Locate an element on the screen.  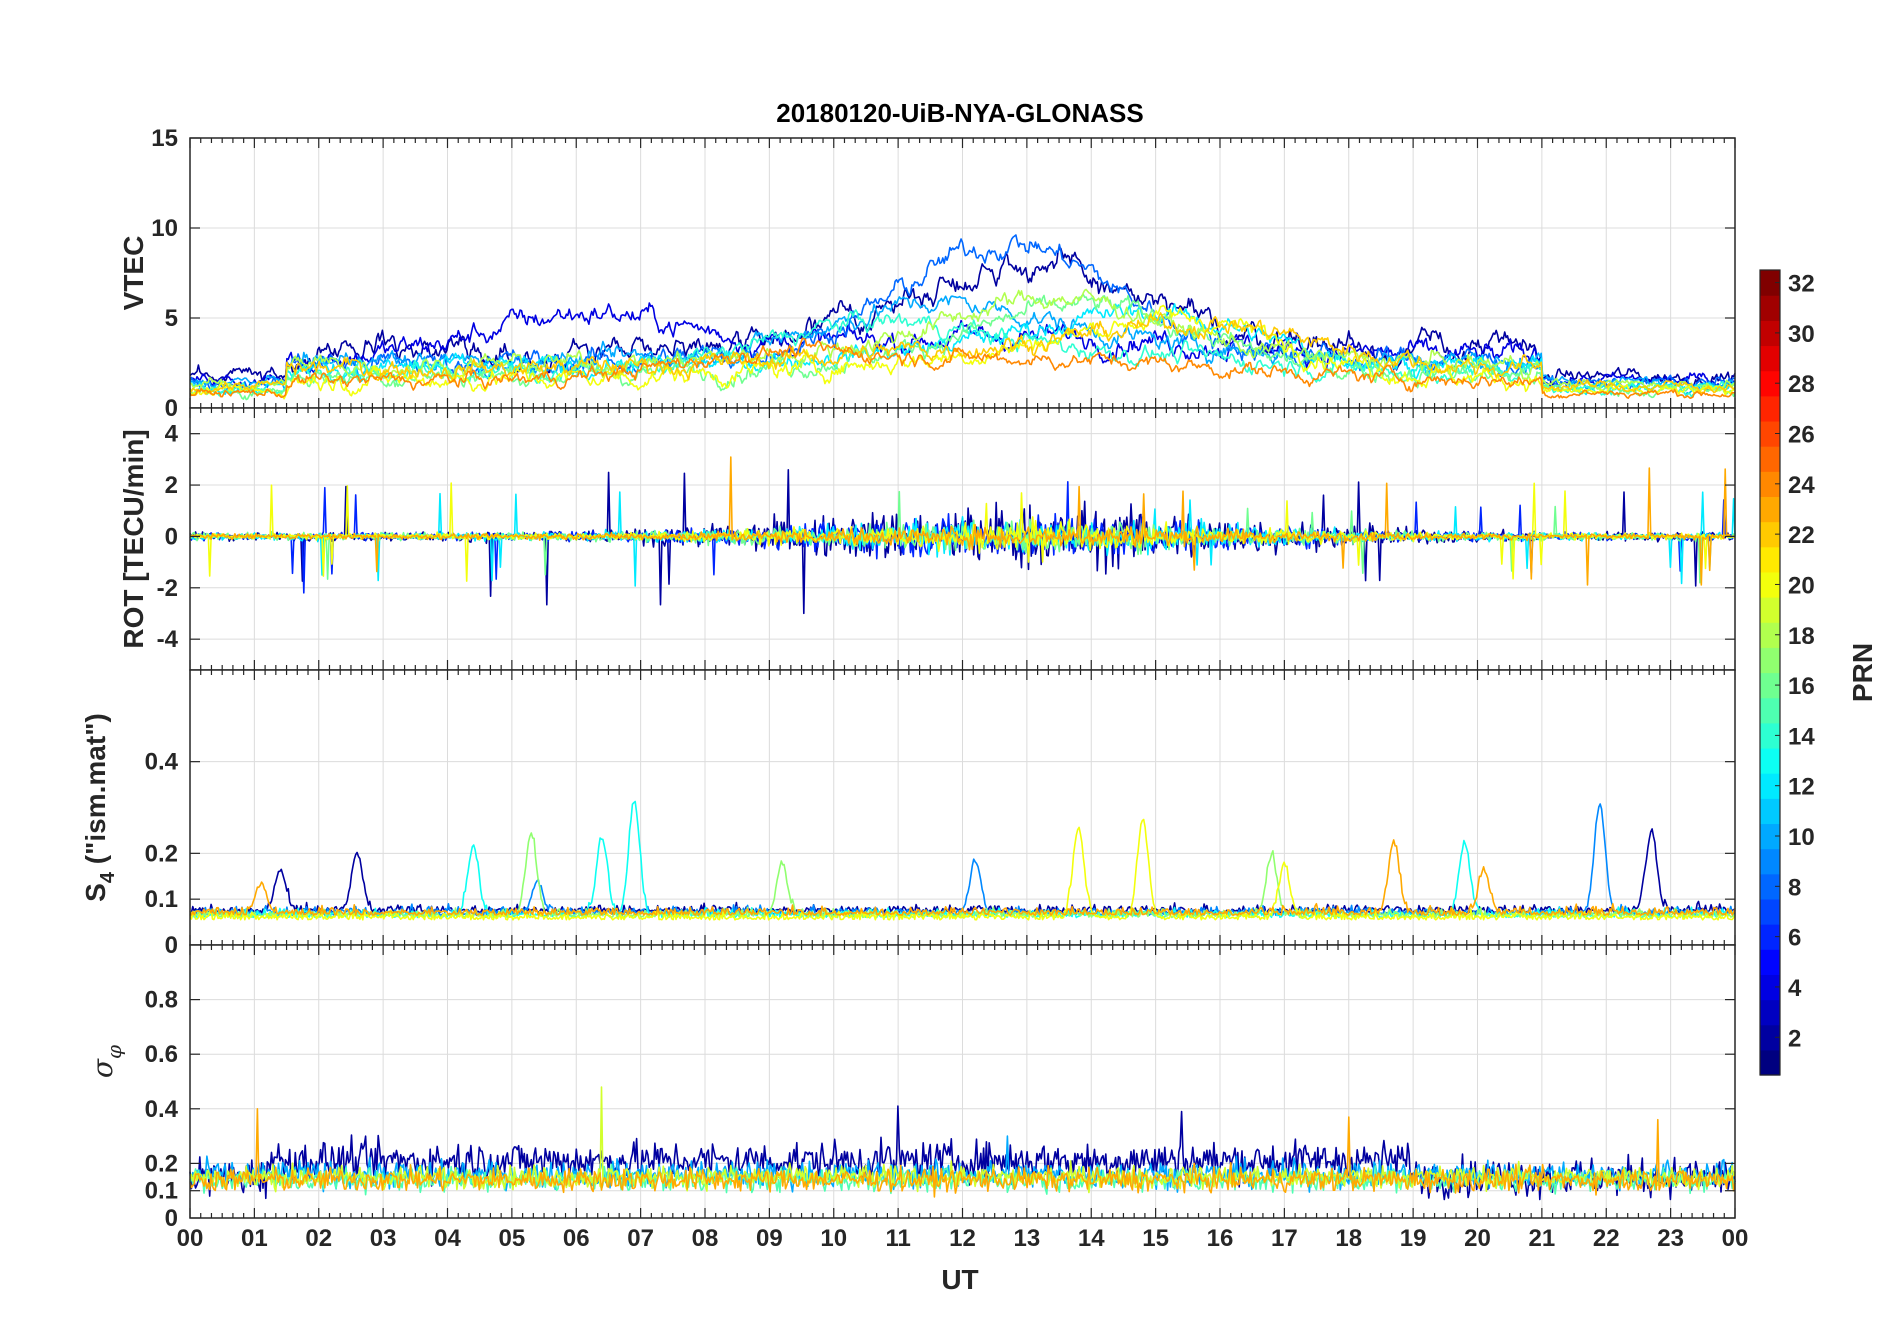
x-tick-label: 21 is located at coordinates (1542, 1238).